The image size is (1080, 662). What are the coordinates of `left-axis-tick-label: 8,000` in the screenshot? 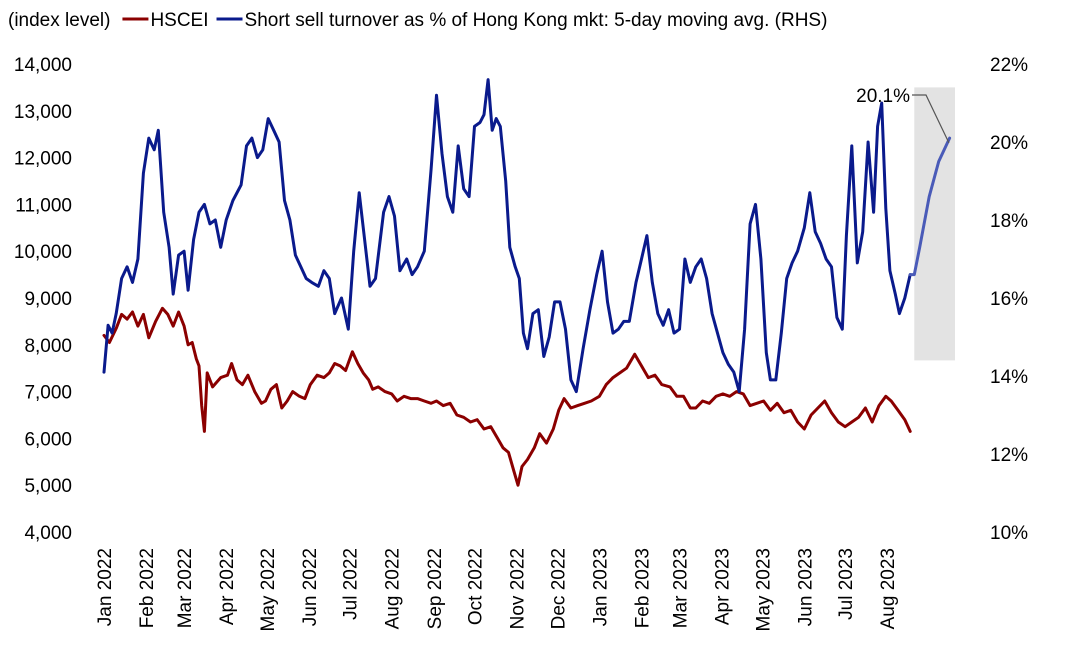 It's located at (48, 346).